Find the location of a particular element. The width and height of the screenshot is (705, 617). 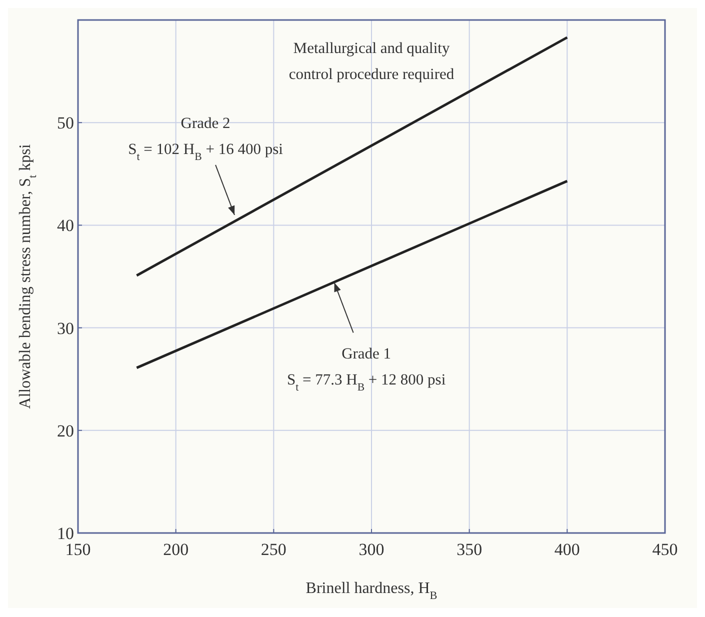

x-tick-label: 150 is located at coordinates (78, 549).